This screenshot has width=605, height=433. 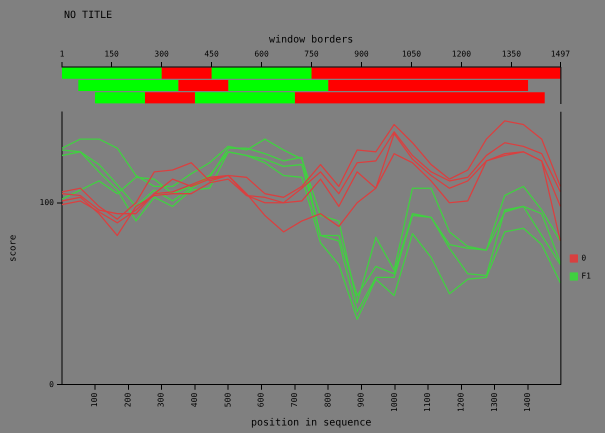 I want to click on x-tick-label: 150, so click(x=112, y=53).